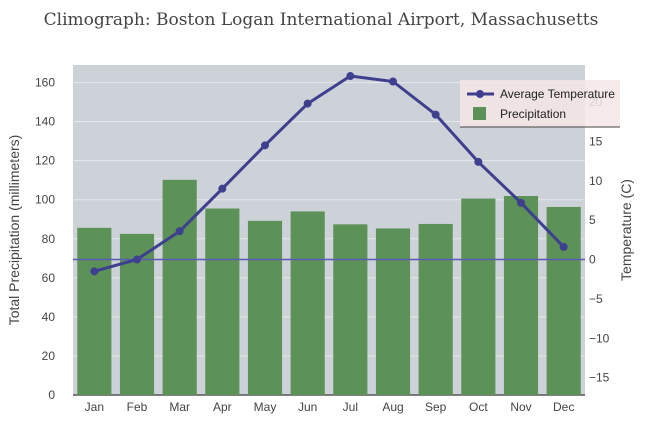 This screenshot has width=646, height=440. What do you see at coordinates (480, 94) in the screenshot?
I see `legend-line-marker` at bounding box center [480, 94].